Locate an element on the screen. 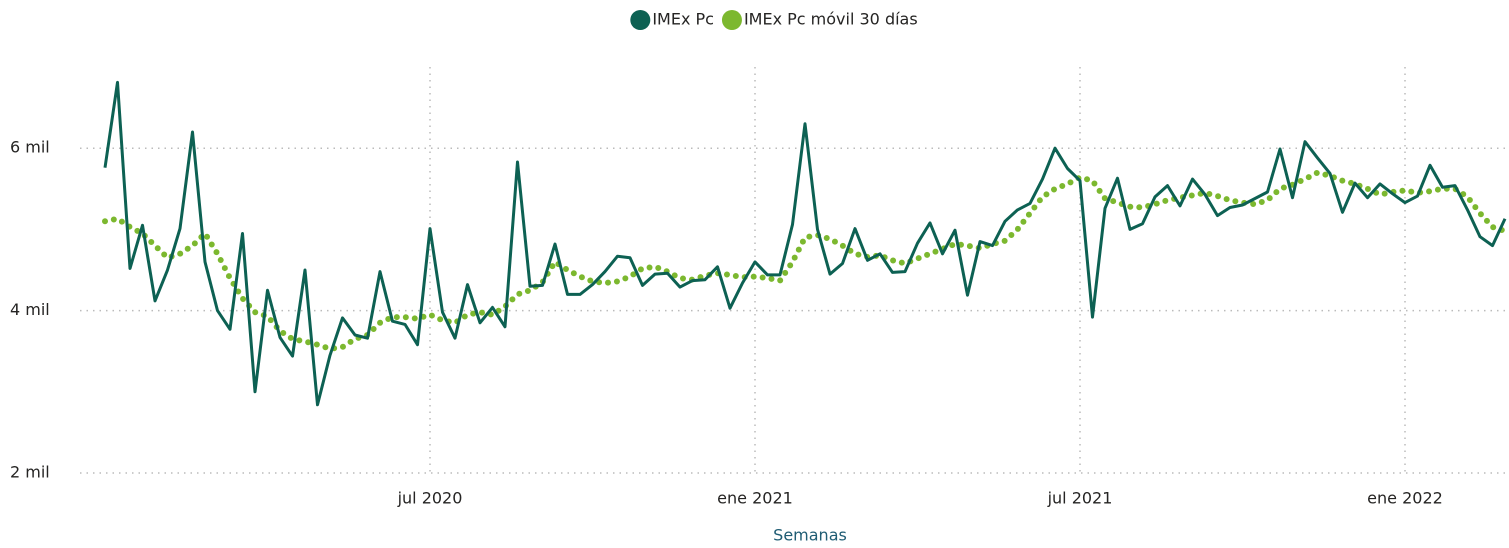 Image resolution: width=1509 pixels, height=548 pixels. legend: IMEx Pc IMEx Pc móvil 30 días is located at coordinates (774, 20).